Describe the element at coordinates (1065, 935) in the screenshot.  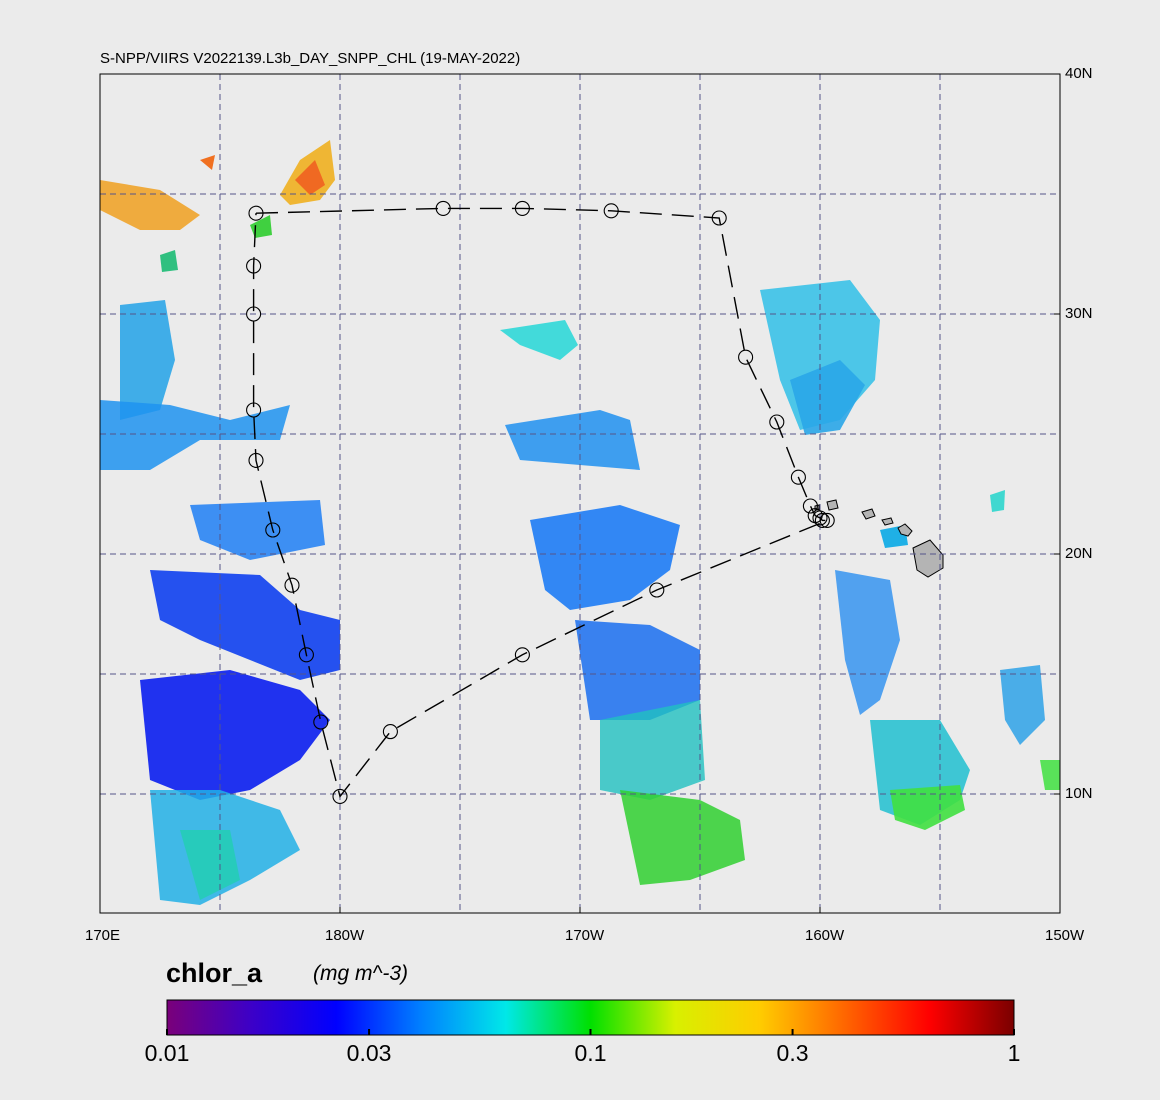
I see `longitude-label: 150W` at that location.